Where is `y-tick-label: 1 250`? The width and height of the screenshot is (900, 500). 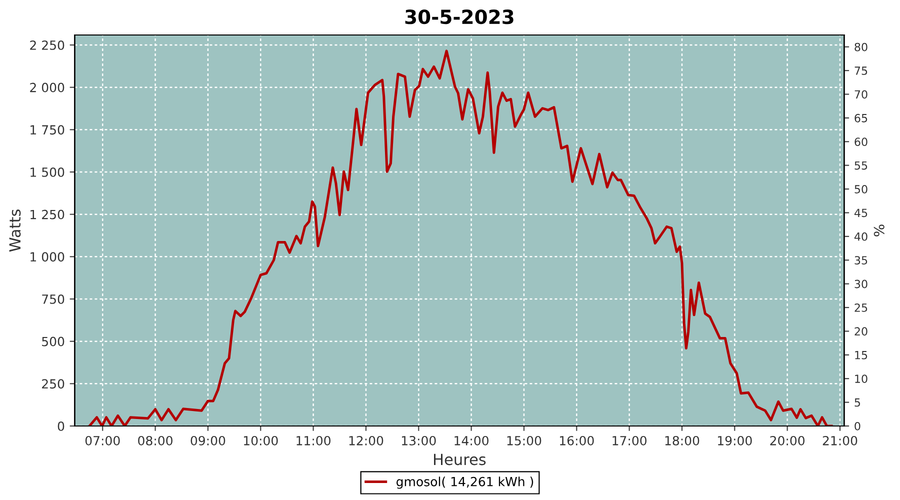
y-tick-label: 1 250 is located at coordinates (47, 215).